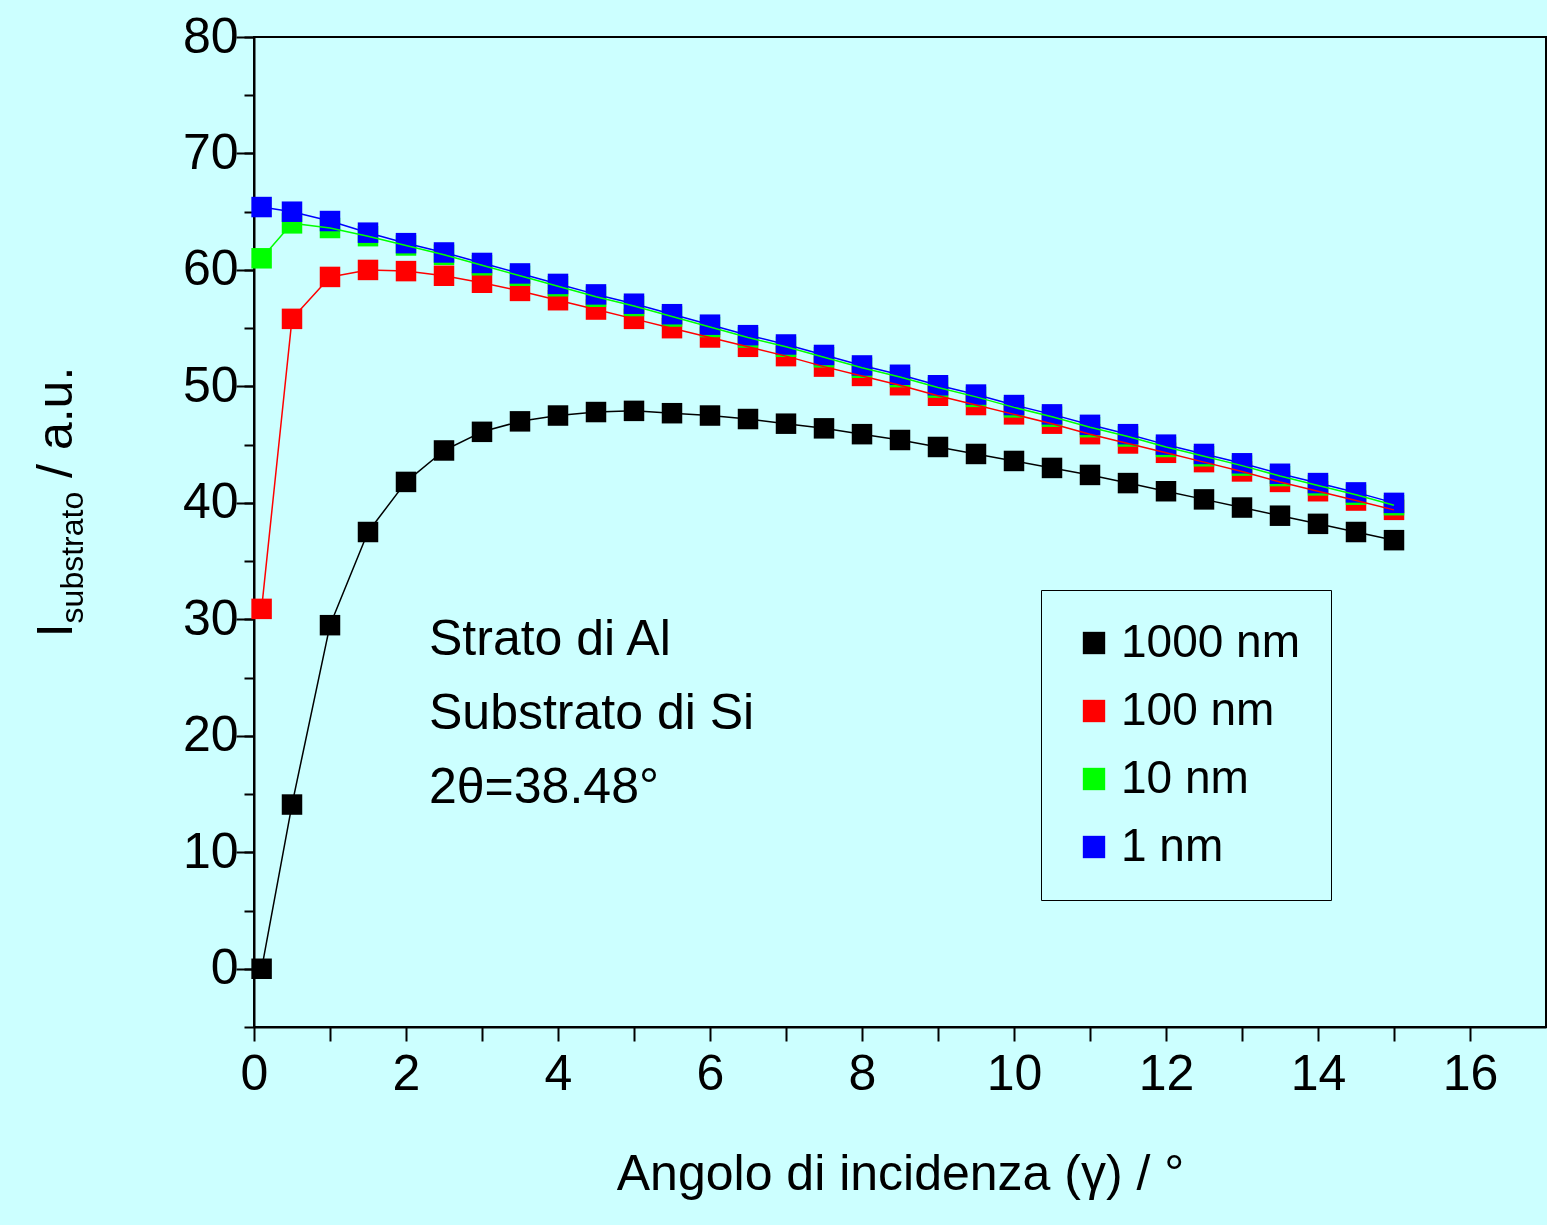 The image size is (1547, 1225). I want to click on annotation: Strato di Al, so click(550, 638).